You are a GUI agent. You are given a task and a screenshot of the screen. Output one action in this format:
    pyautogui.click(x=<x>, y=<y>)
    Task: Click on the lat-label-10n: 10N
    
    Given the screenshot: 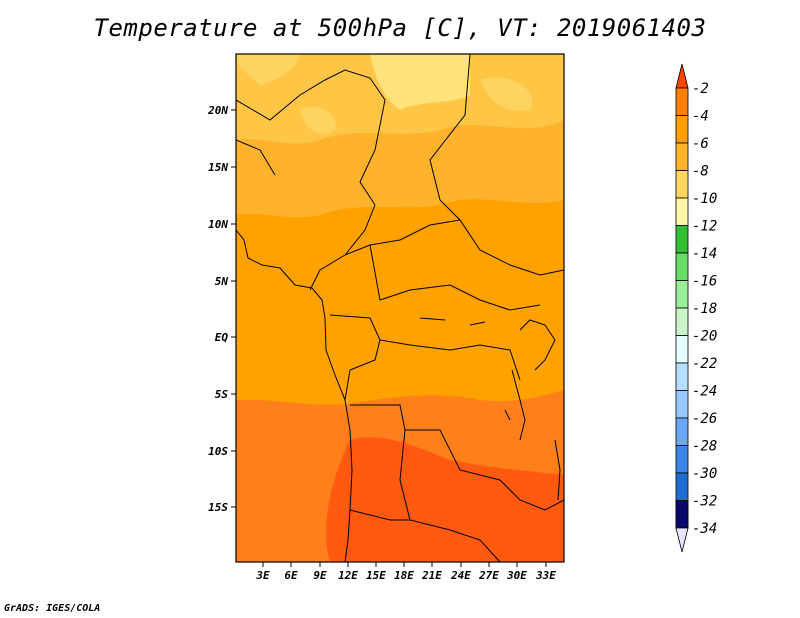 What is the action you would take?
    pyautogui.click(x=218, y=224)
    